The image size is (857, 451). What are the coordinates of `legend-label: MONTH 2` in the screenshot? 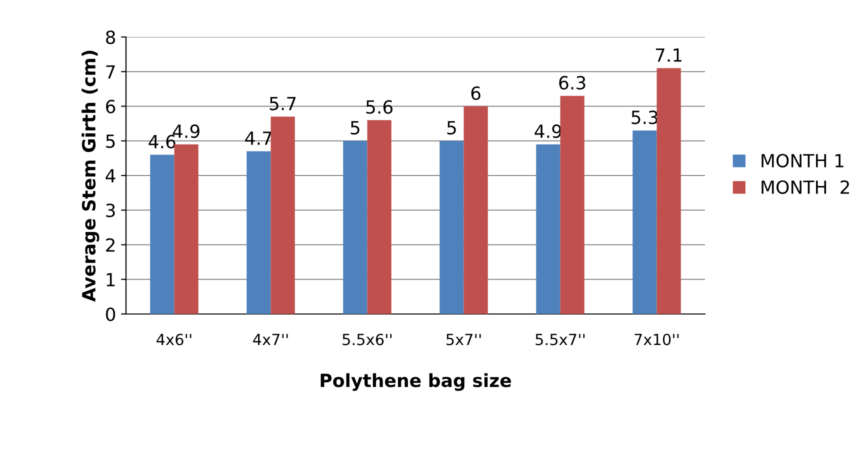 It's located at (805, 187).